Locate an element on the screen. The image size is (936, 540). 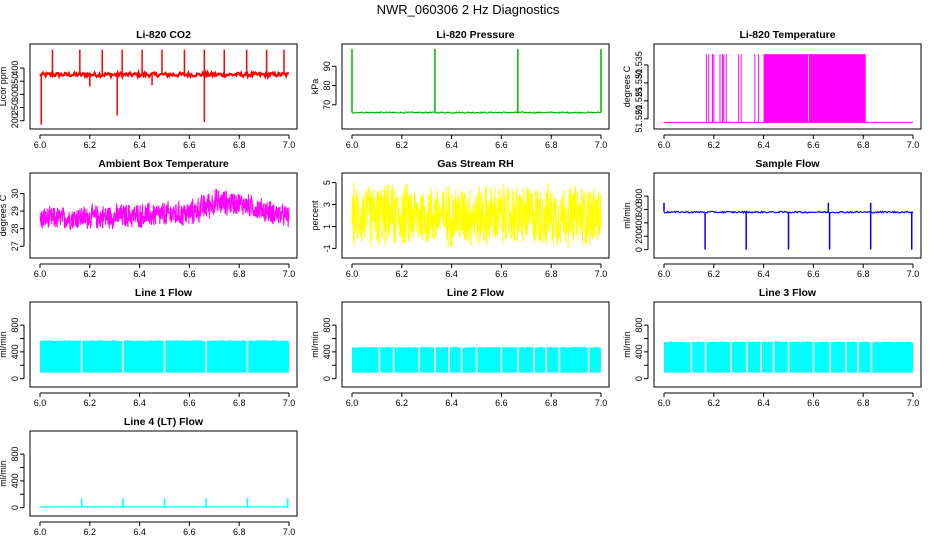
x-tick-label-line3: 6.4 is located at coordinates (763, 403).